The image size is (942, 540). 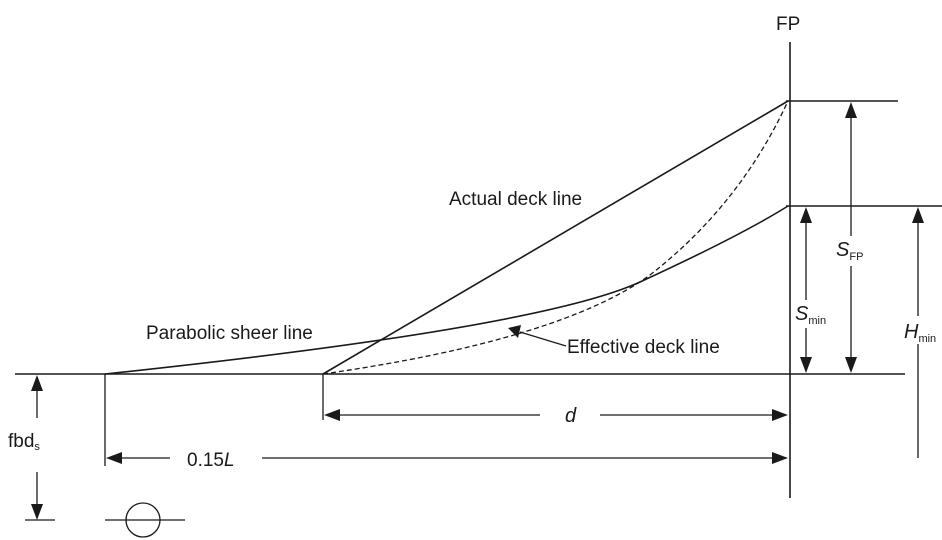 What do you see at coordinates (788, 24) in the screenshot?
I see `fp-label: FP` at bounding box center [788, 24].